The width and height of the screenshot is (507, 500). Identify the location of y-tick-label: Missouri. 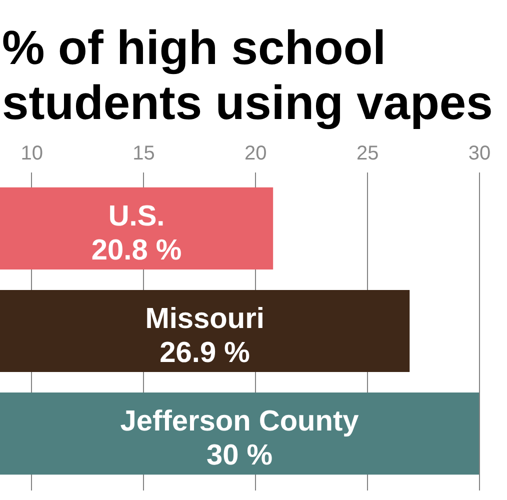
(204, 319).